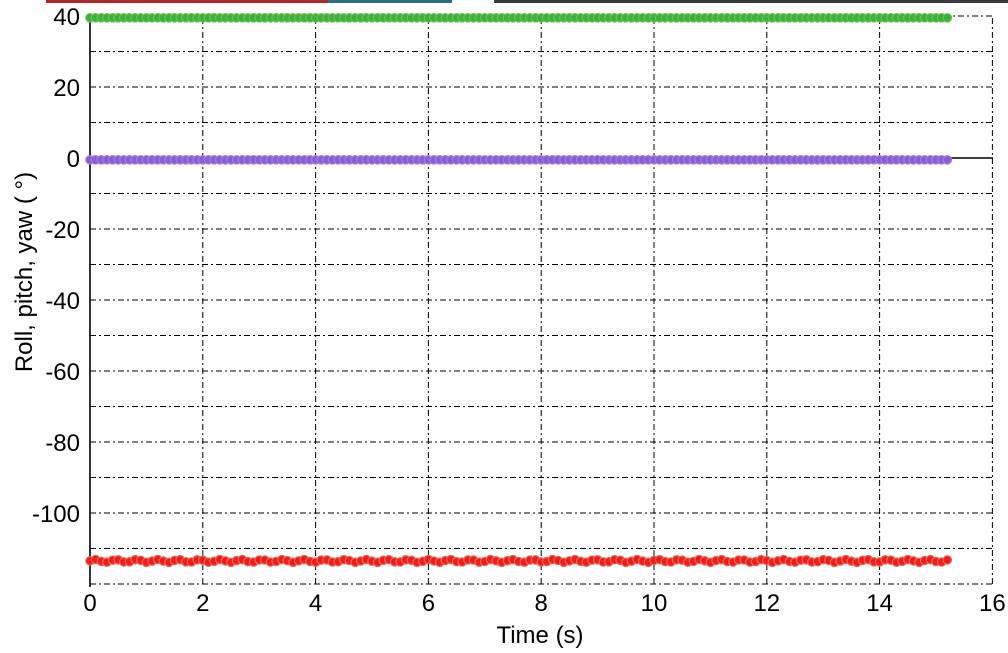 The image size is (1008, 653). What do you see at coordinates (390, 1) in the screenshot?
I see `decorative-top-strip-teal` at bounding box center [390, 1].